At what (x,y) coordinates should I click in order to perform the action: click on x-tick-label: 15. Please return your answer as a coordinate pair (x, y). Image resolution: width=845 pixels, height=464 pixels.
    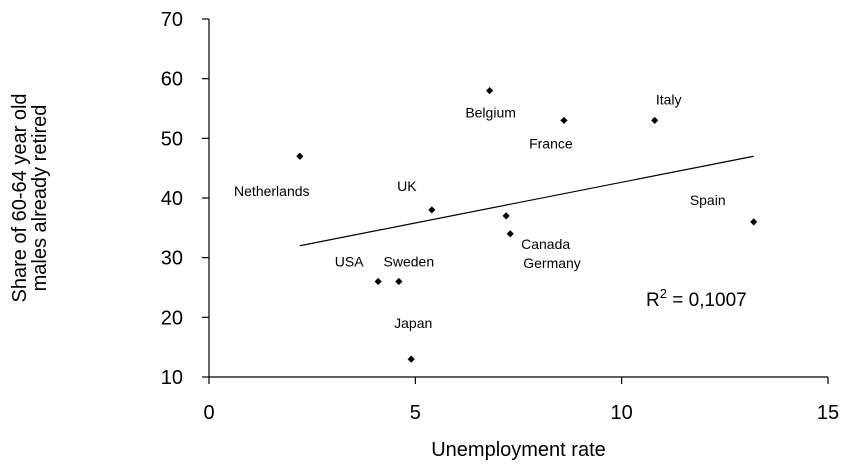
    Looking at the image, I should click on (828, 413).